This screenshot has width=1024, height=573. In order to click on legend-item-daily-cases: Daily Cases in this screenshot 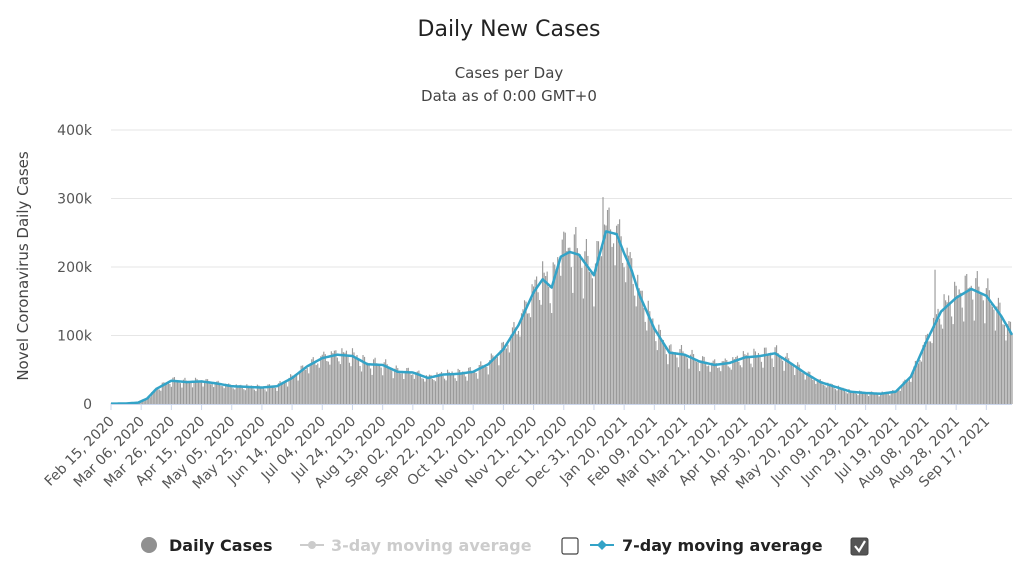, I will do `click(206, 545)`.